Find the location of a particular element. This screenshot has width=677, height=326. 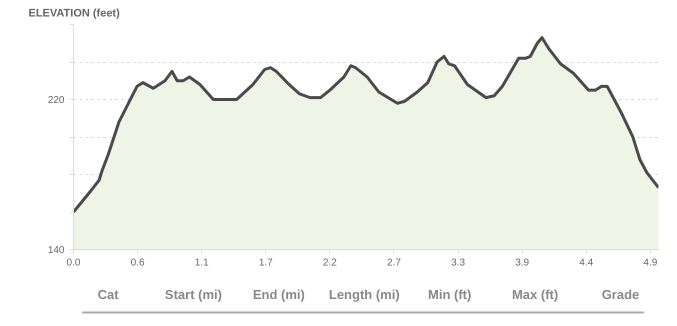

text: End (mi) is located at coordinates (278, 294).